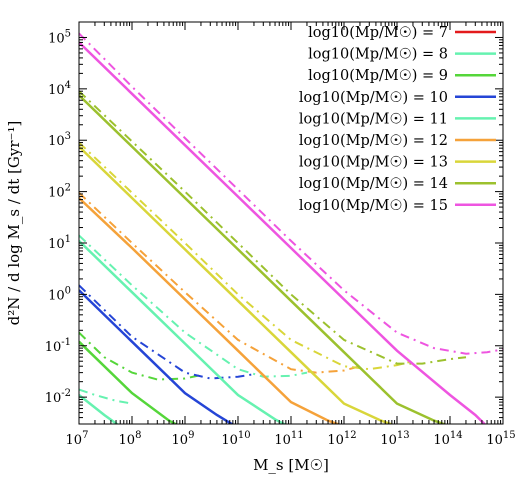  Describe the element at coordinates (106, 396) in the screenshot. I see `series-2-dashed-line` at that location.